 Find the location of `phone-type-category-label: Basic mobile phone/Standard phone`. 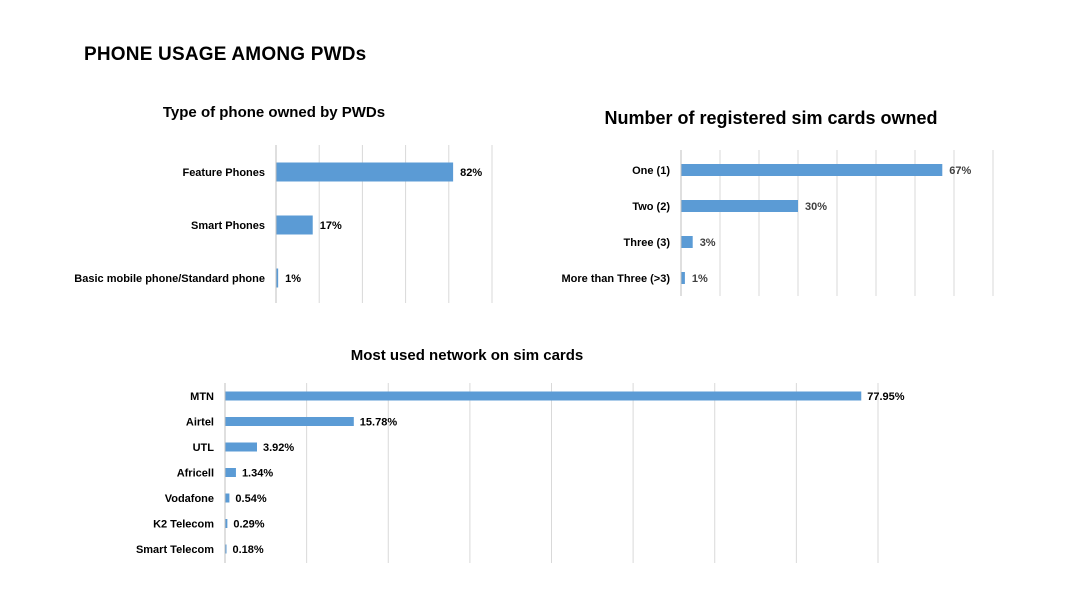

phone-type-category-label: Basic mobile phone/Standard phone is located at coordinates (169, 279).